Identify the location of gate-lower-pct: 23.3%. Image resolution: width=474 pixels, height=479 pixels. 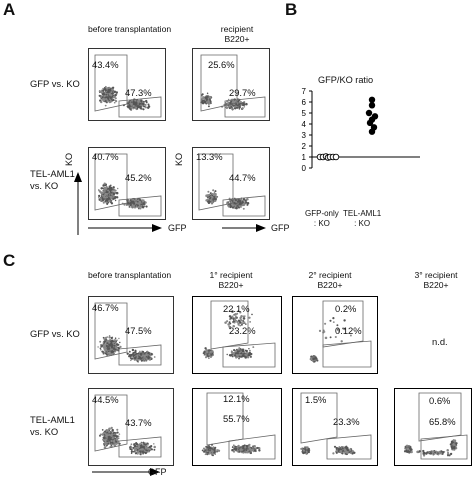
(346, 421).